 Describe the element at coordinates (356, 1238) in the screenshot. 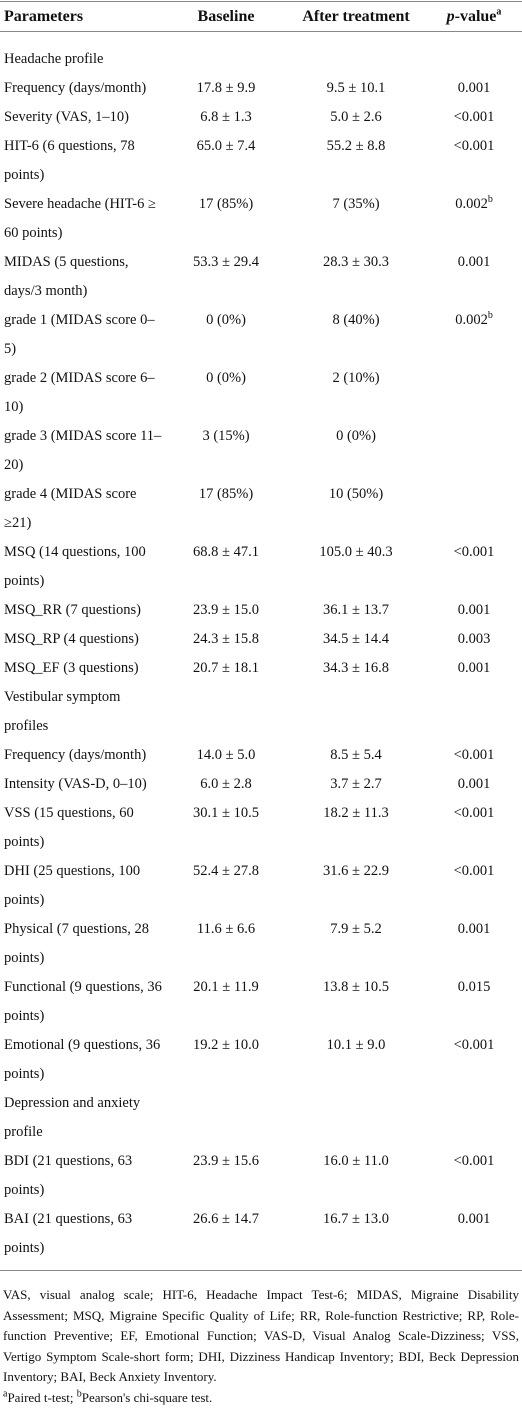

I see `value-cell: 16.7 ± 13.0` at that location.